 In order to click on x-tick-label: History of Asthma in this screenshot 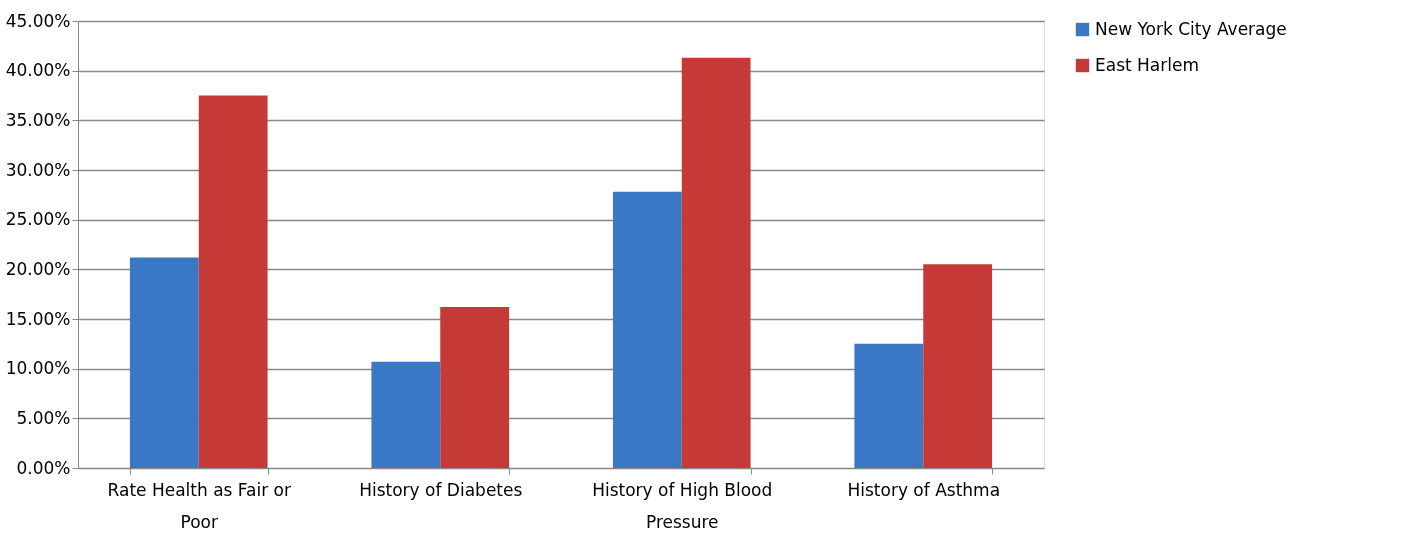, I will do `click(924, 489)`.